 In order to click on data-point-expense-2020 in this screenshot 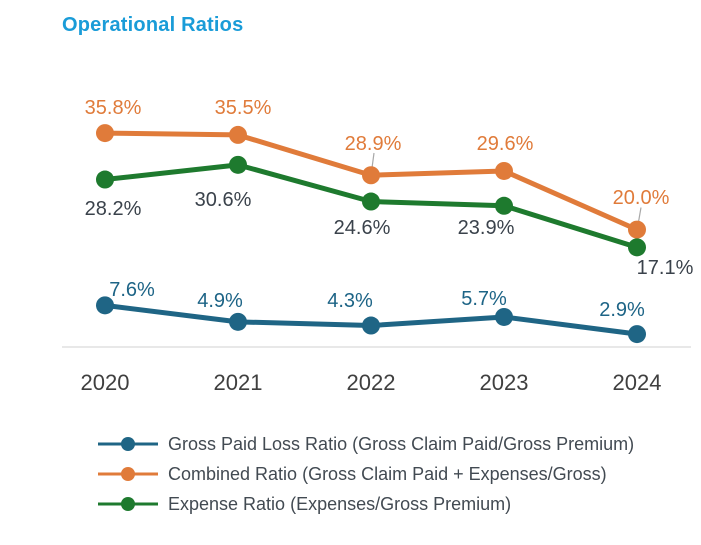, I will do `click(105, 179)`.